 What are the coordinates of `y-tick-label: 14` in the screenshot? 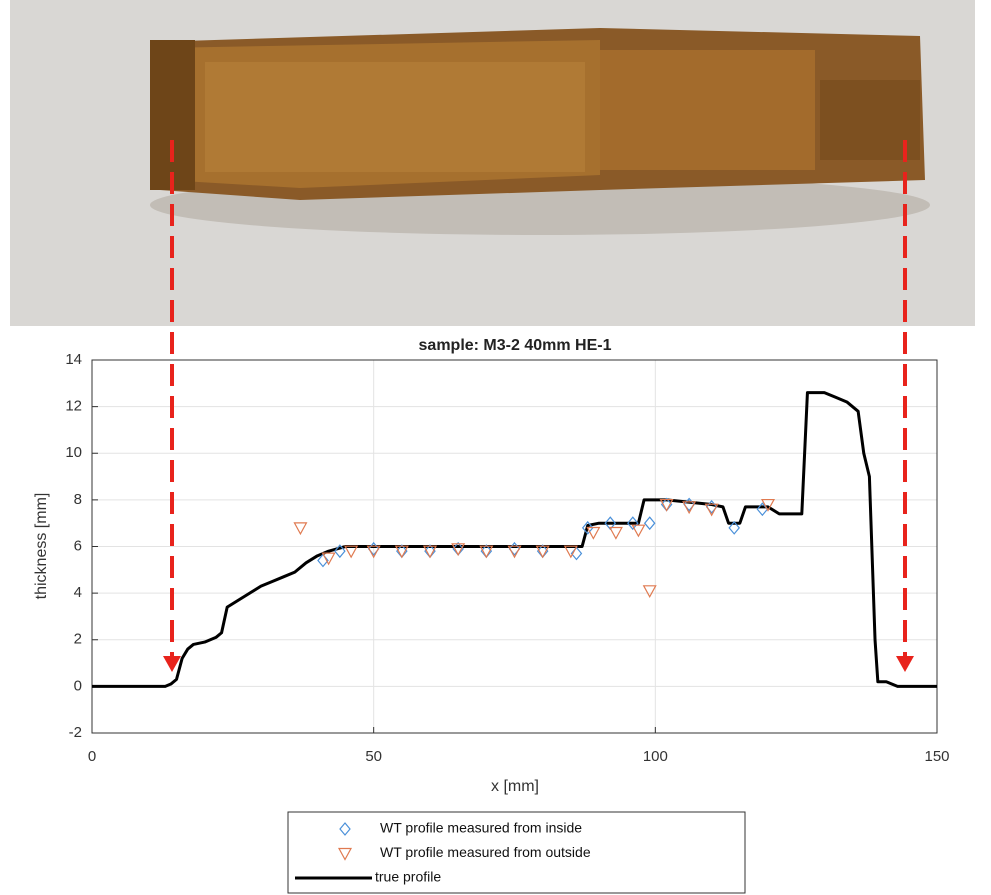 It's located at (73, 359).